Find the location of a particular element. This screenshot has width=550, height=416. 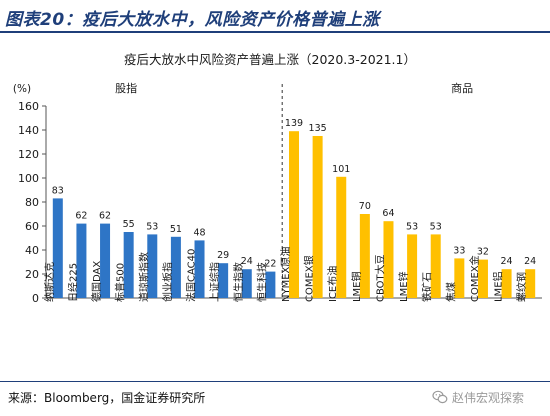

data-label: 139 is located at coordinates (294, 123).